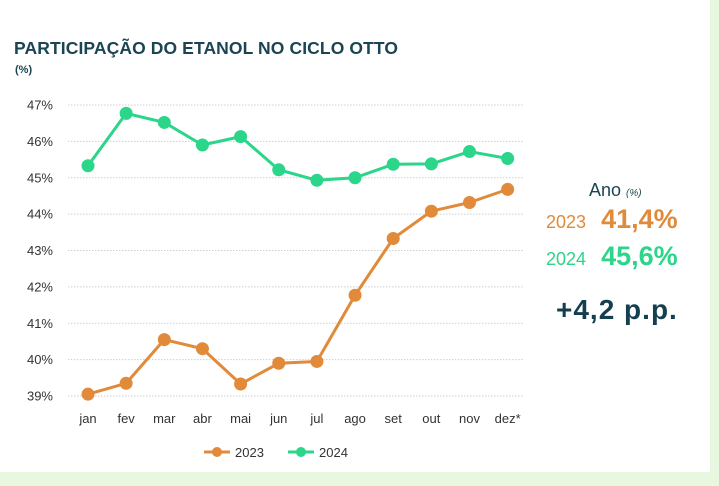 This screenshot has height=486, width=719. What do you see at coordinates (40, 177) in the screenshot?
I see `y-tick-label: 45%` at bounding box center [40, 177].